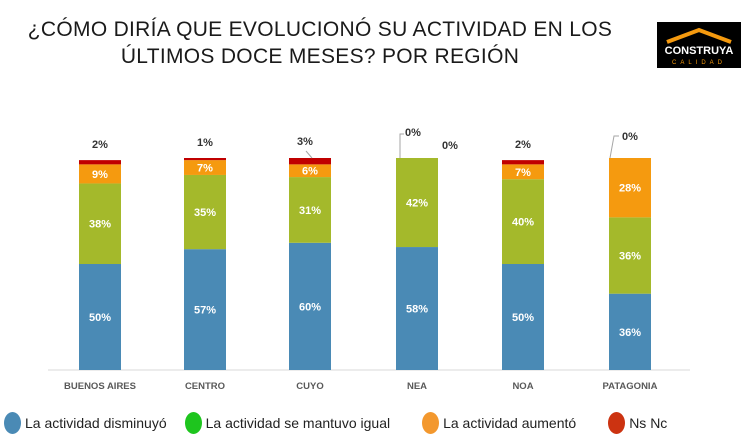 The height and width of the screenshot is (440, 750). What do you see at coordinates (100, 386) in the screenshot?
I see `x-tick-label: BUENOS AIRES` at bounding box center [100, 386].